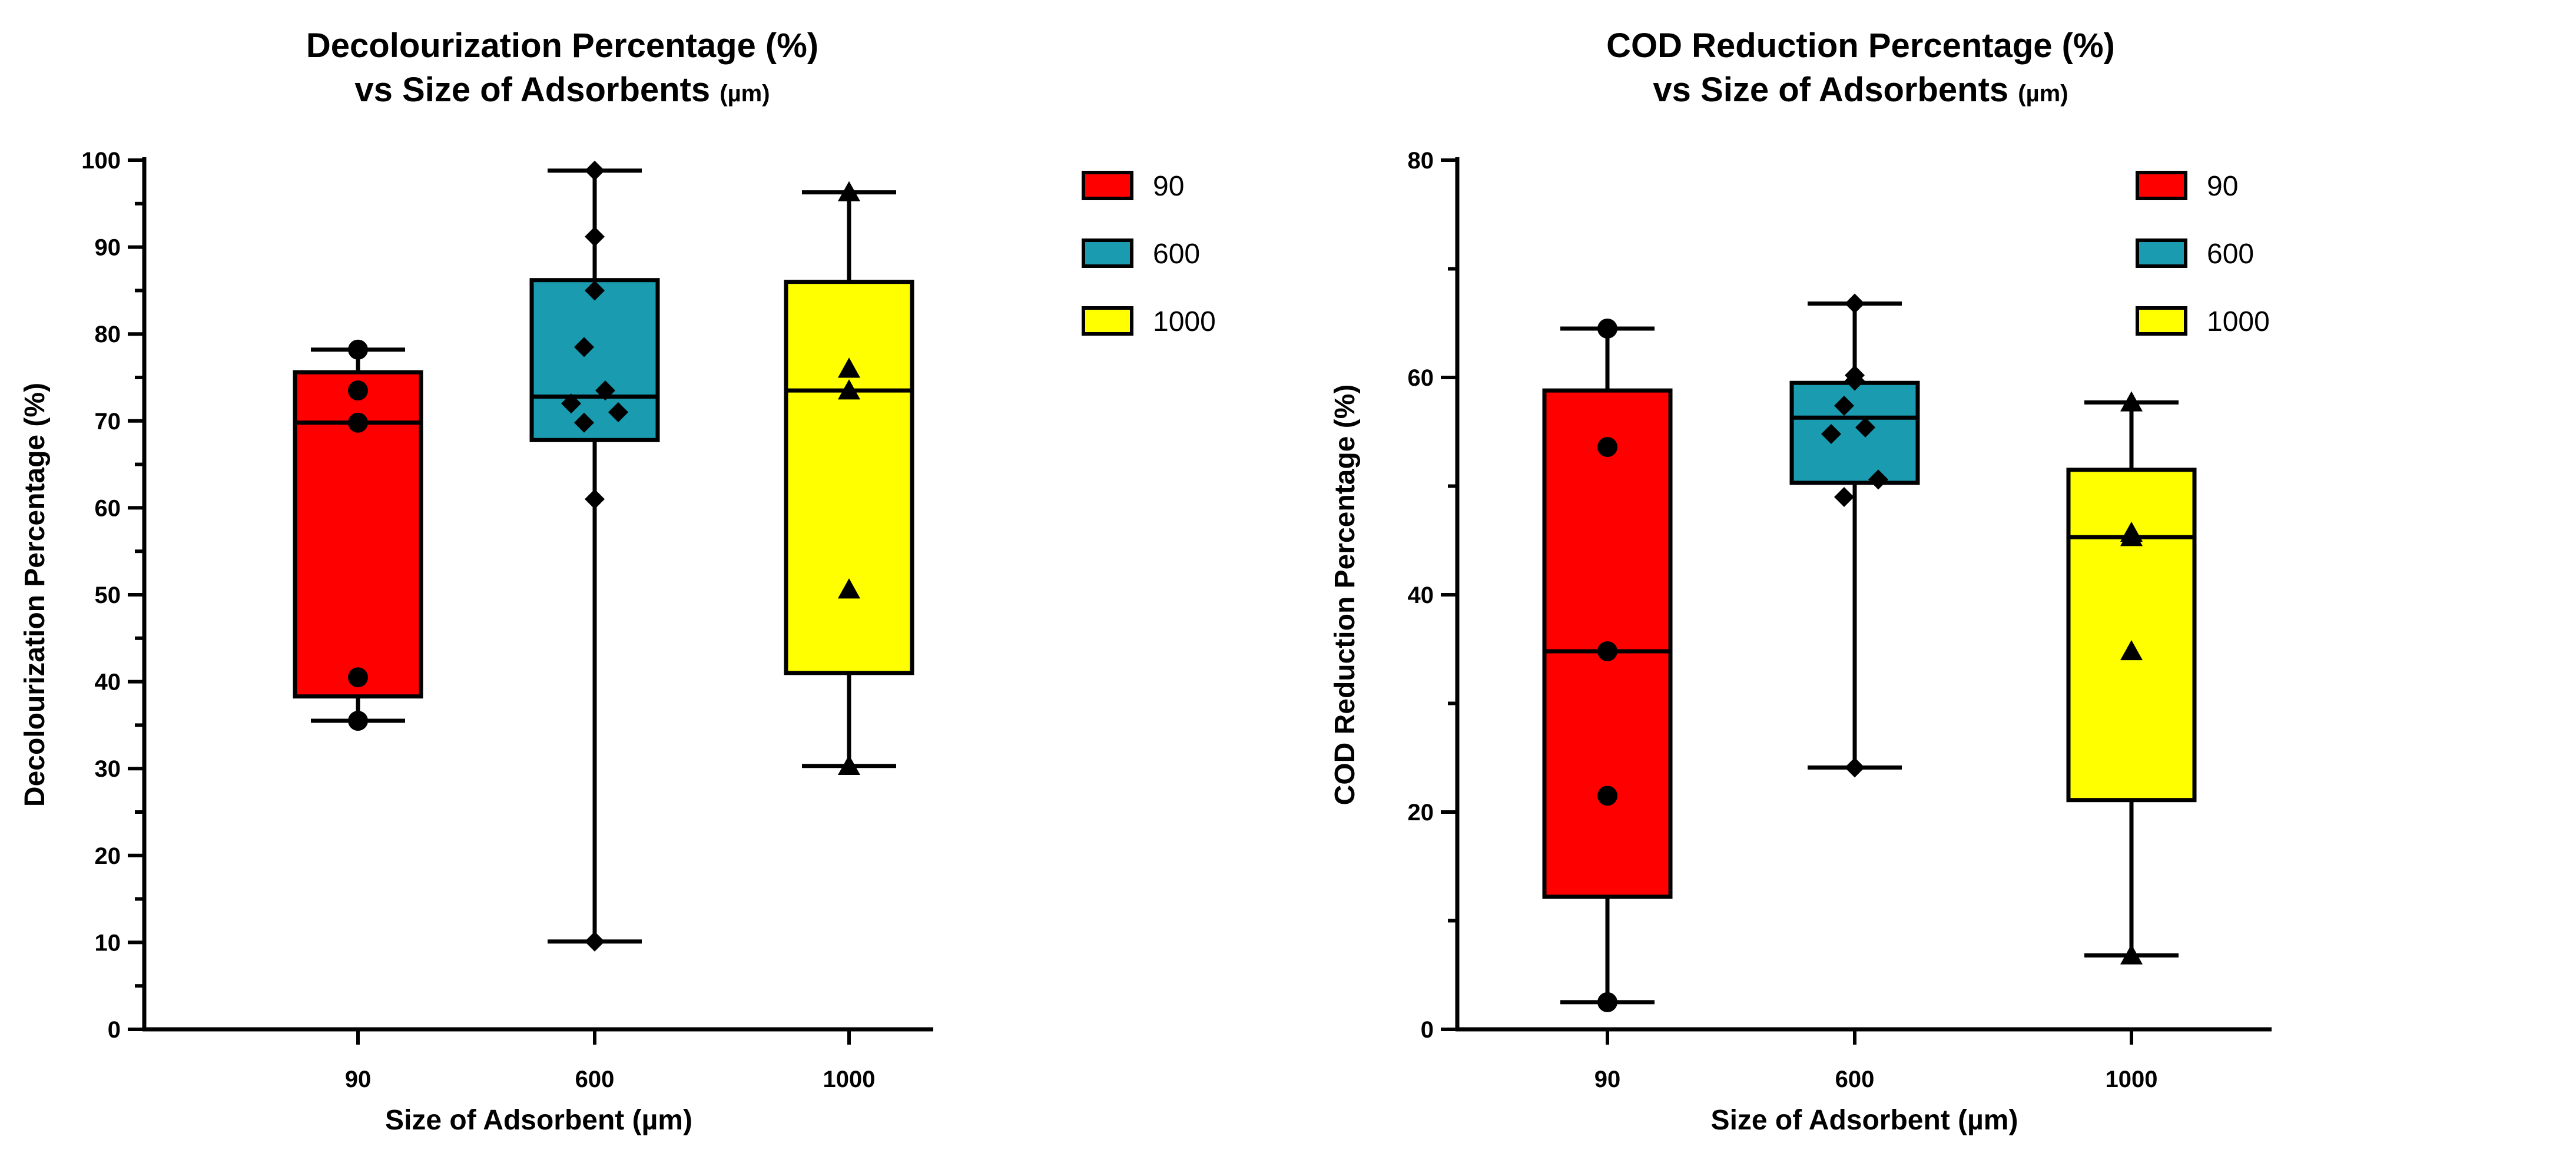 The width and height of the screenshot is (2576, 1163). What do you see at coordinates (562, 46) in the screenshot?
I see `chart-title: Decolourization Percentage (%)` at bounding box center [562, 46].